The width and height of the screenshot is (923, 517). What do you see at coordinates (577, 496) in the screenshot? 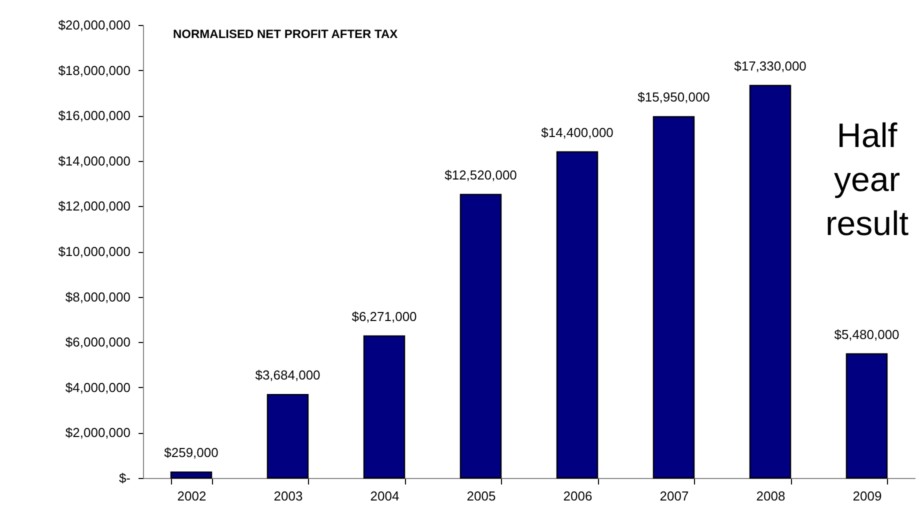
I see `x-tick-label: 2006` at bounding box center [577, 496].